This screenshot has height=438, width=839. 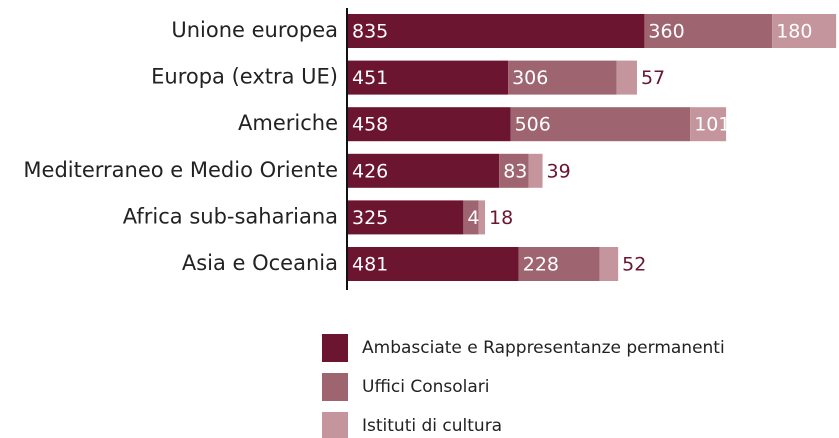 What do you see at coordinates (370, 171) in the screenshot?
I see `value-label: 426` at bounding box center [370, 171].